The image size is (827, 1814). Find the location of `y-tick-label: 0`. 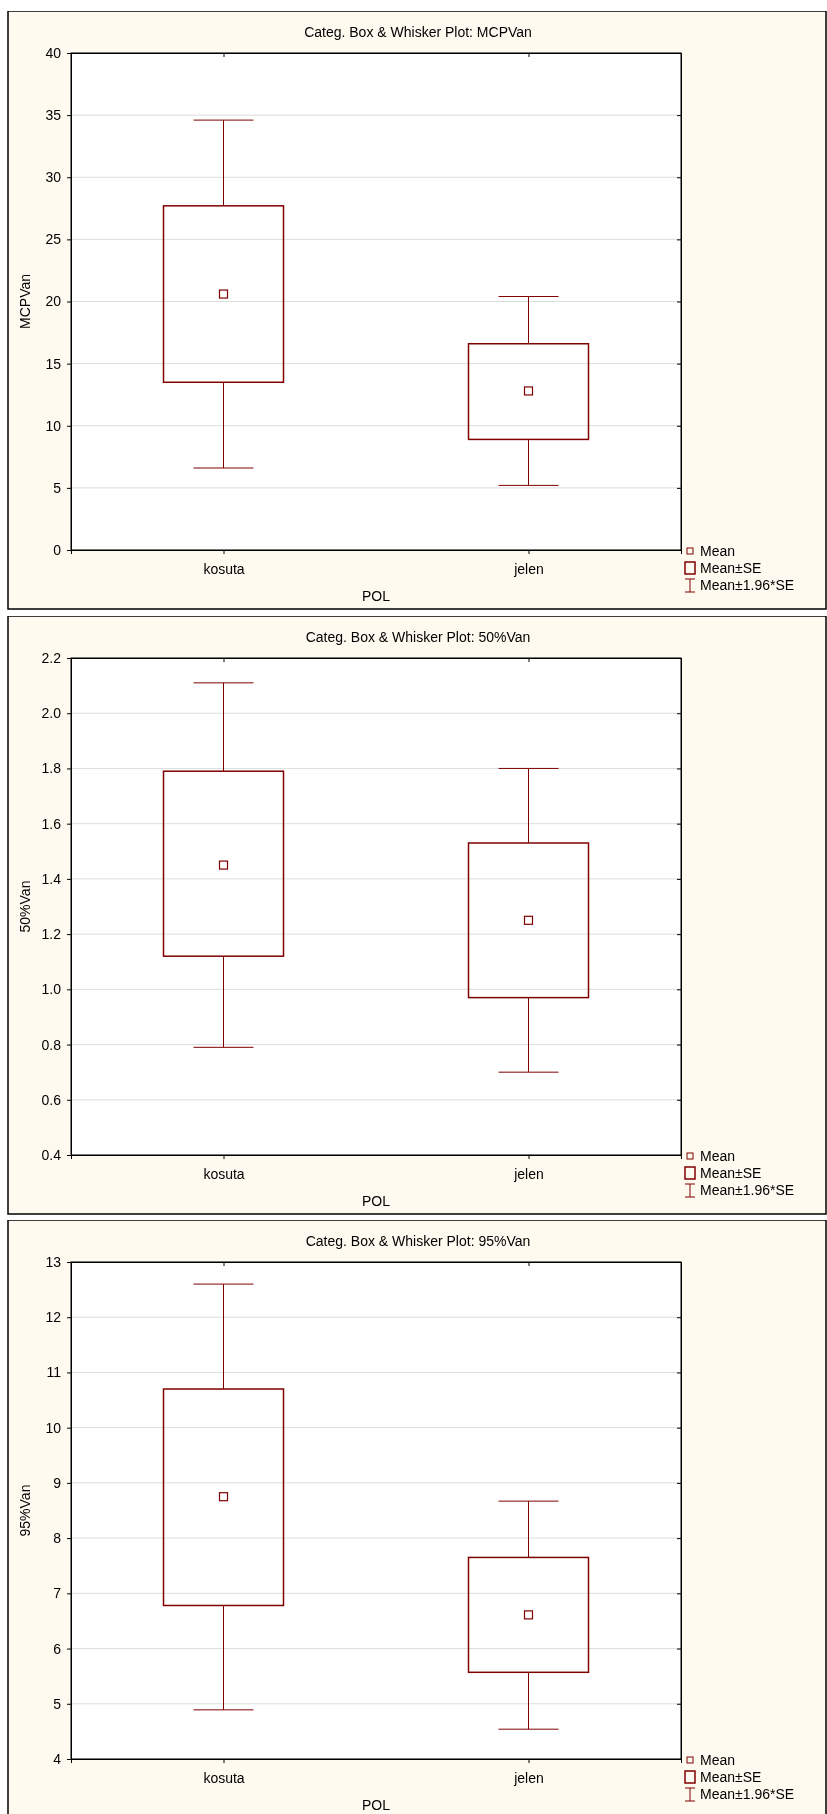

y-tick-label: 0 is located at coordinates (57, 549).